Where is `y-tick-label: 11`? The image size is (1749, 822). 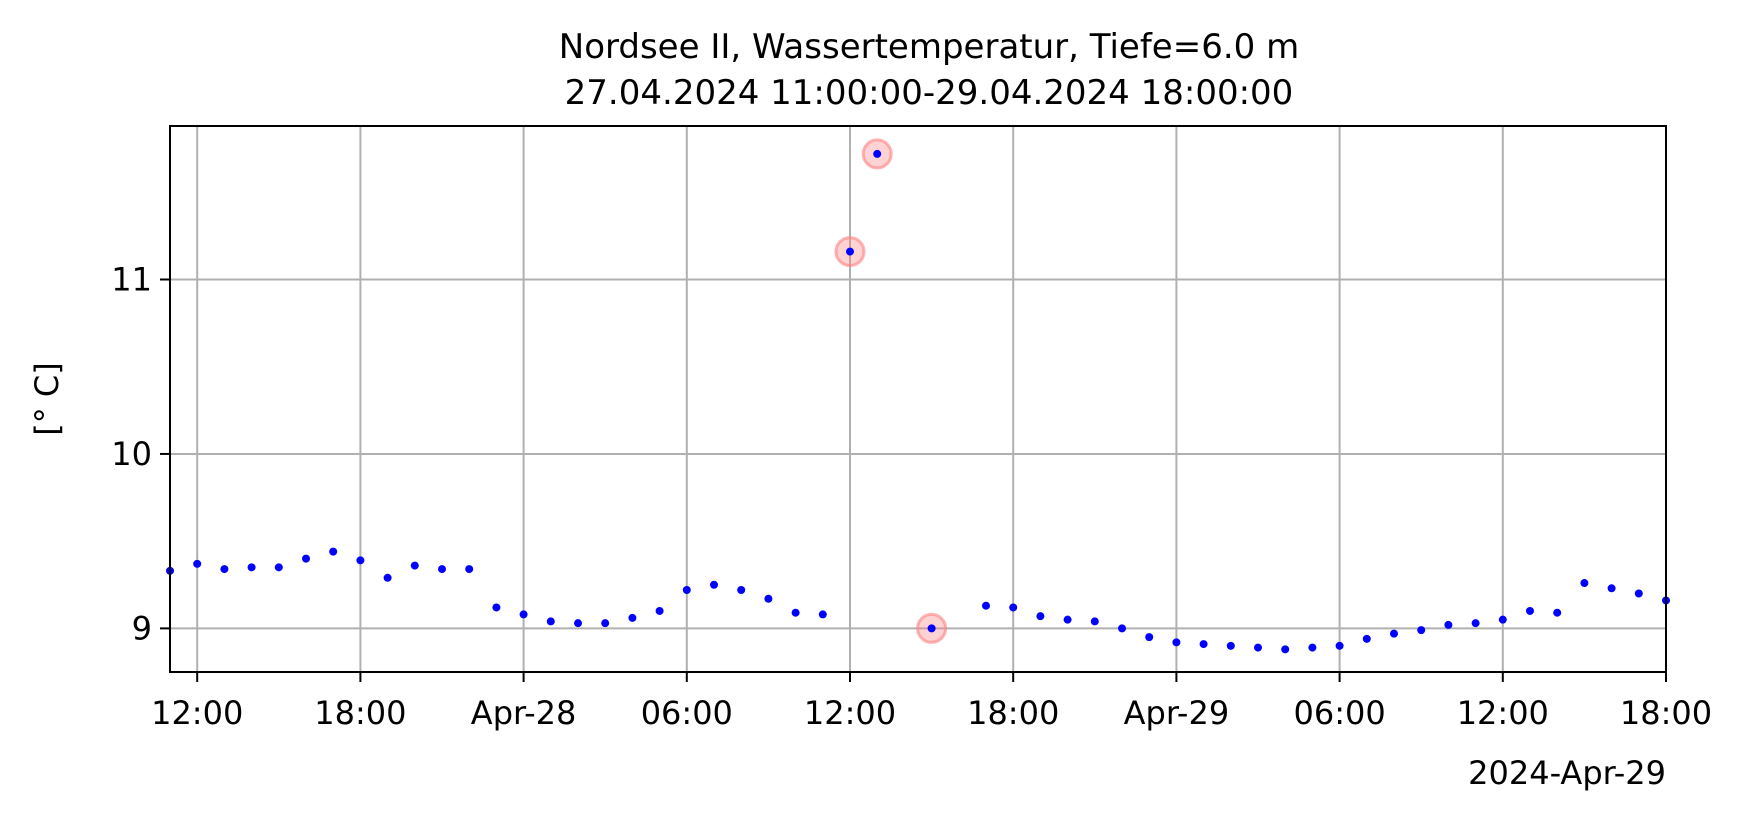
y-tick-label: 11 is located at coordinates (131, 280).